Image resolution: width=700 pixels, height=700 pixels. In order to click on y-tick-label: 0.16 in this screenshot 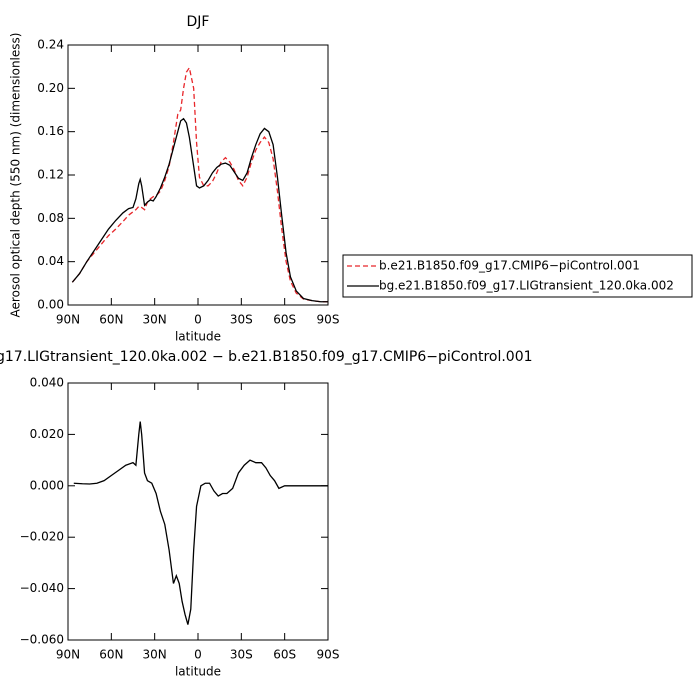, I will do `click(50, 131)`.